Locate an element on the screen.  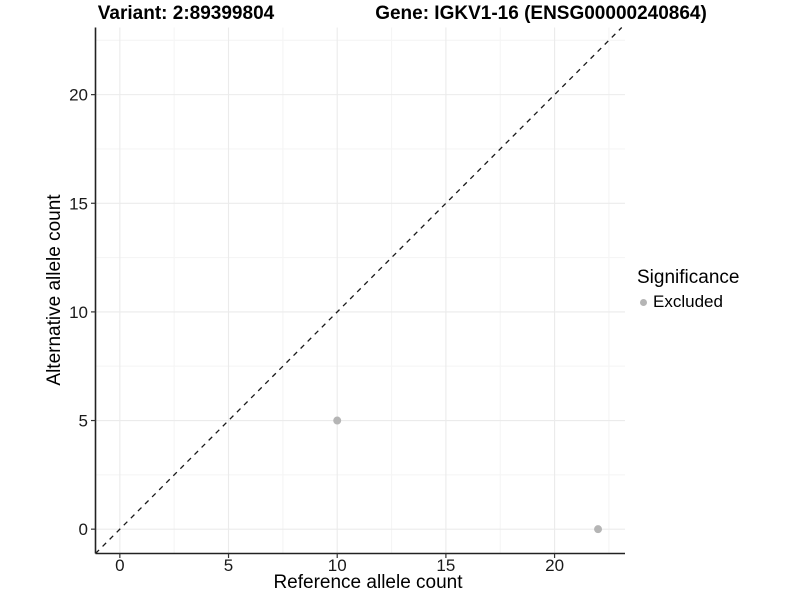
legend-item-label: Excluded is located at coordinates (688, 301).